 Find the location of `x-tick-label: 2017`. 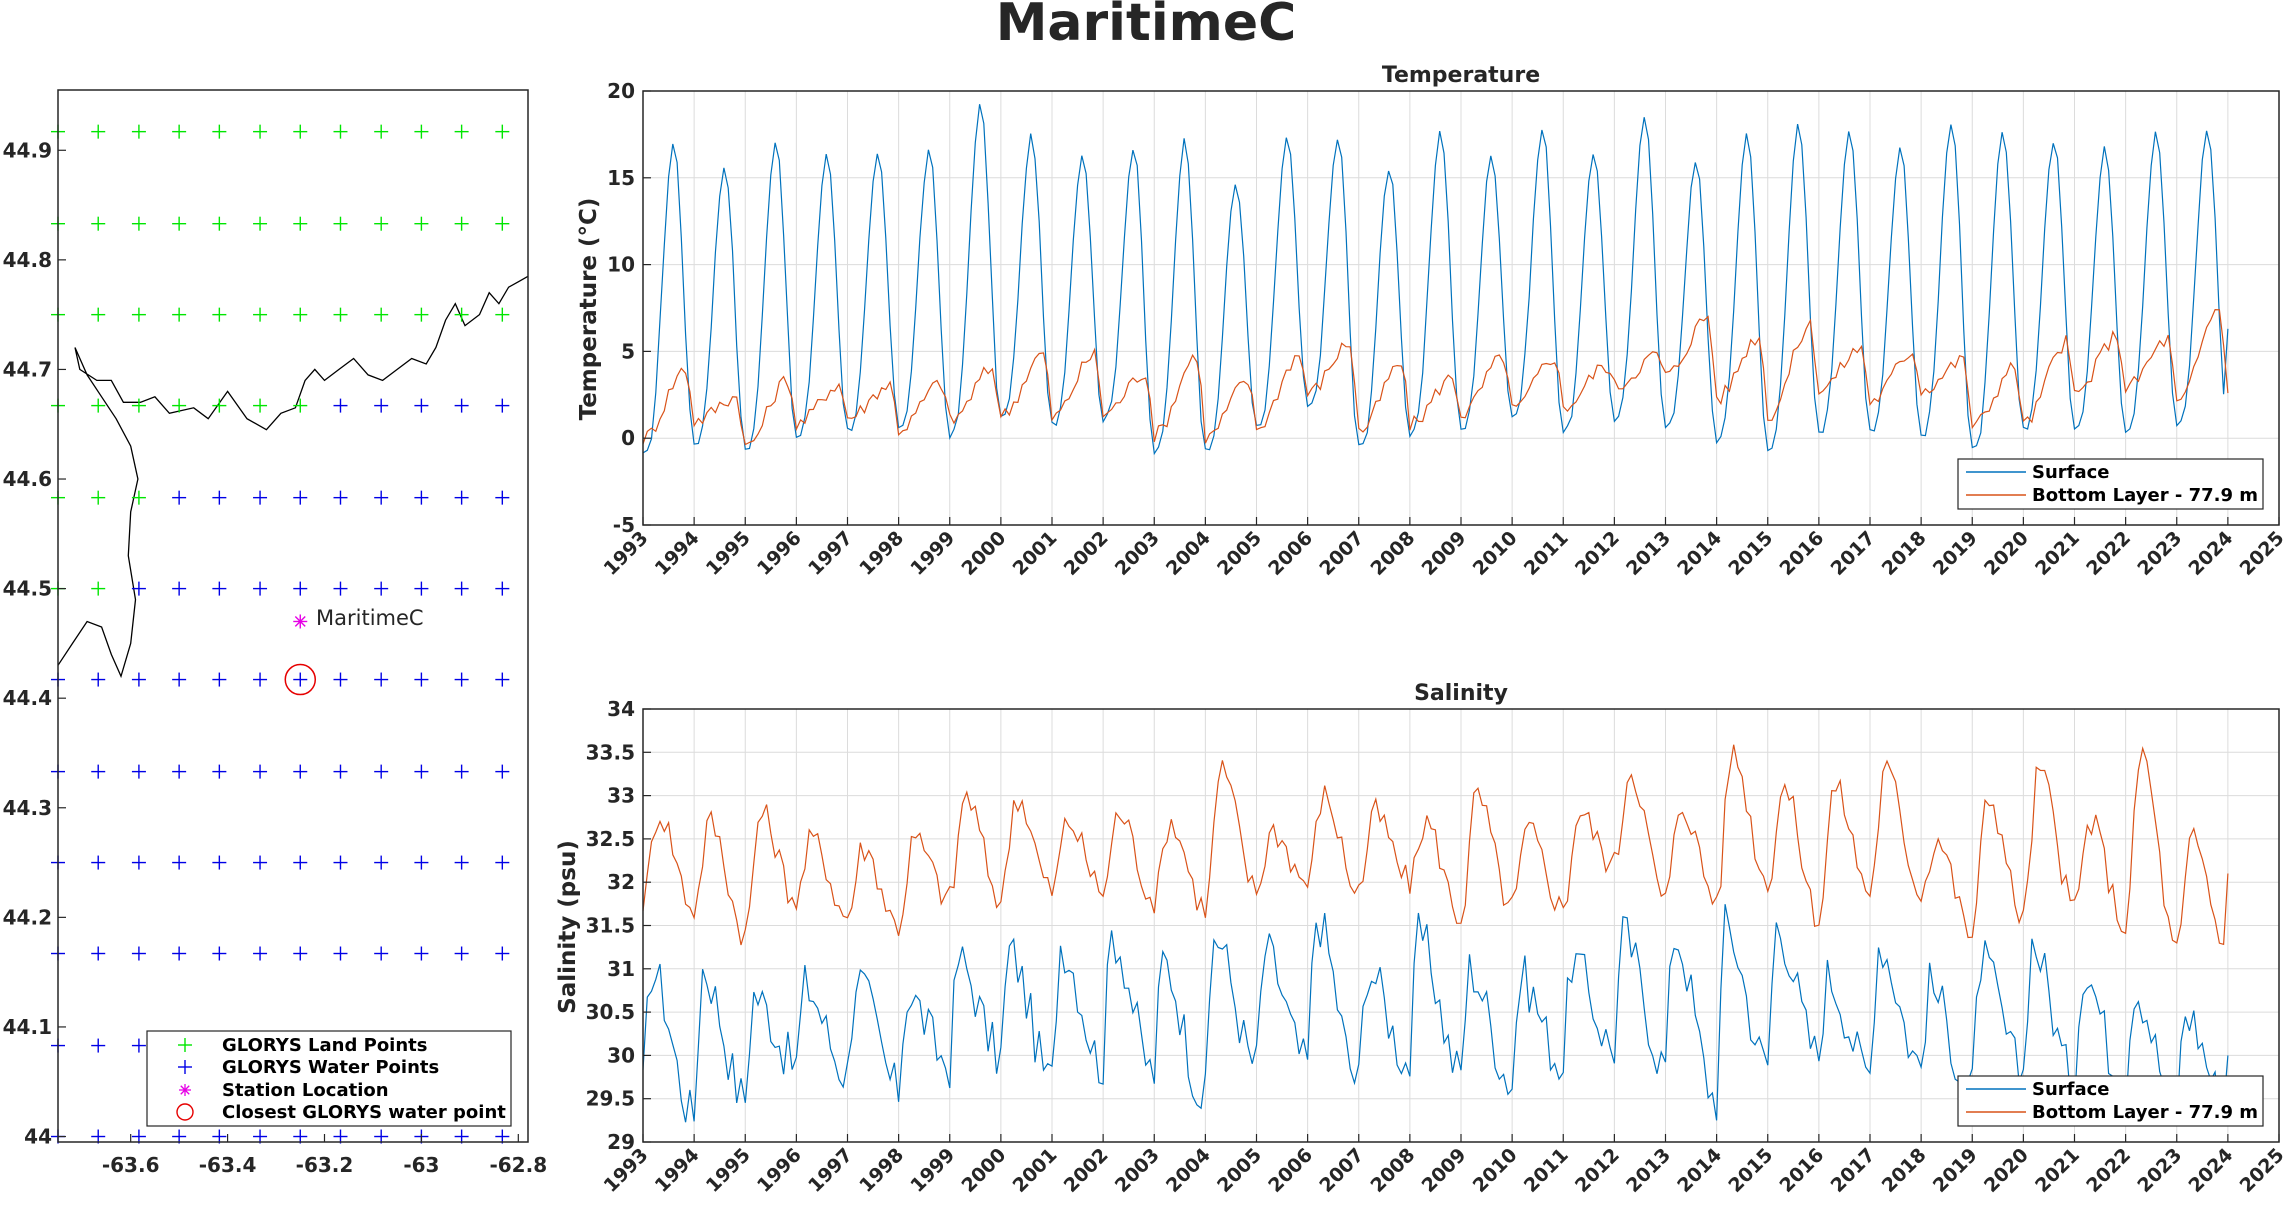

x-tick-label: 2017 is located at coordinates (1853, 553).